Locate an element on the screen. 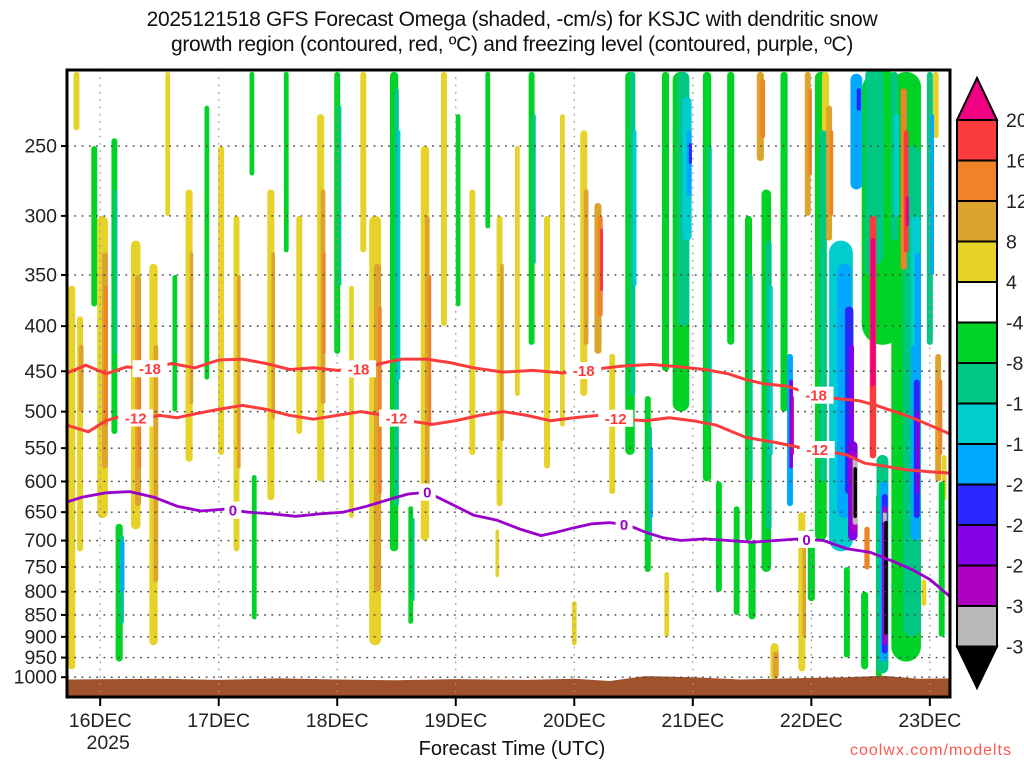  y-tick-label: 1000 is located at coordinates (36, 678).